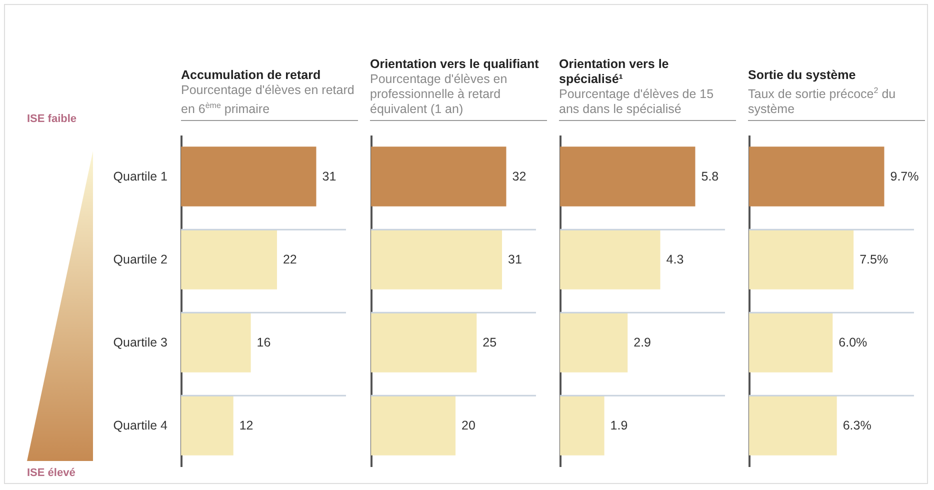 The height and width of the screenshot is (490, 934). What do you see at coordinates (853, 343) in the screenshot?
I see `data-label: 6.0%` at bounding box center [853, 343].